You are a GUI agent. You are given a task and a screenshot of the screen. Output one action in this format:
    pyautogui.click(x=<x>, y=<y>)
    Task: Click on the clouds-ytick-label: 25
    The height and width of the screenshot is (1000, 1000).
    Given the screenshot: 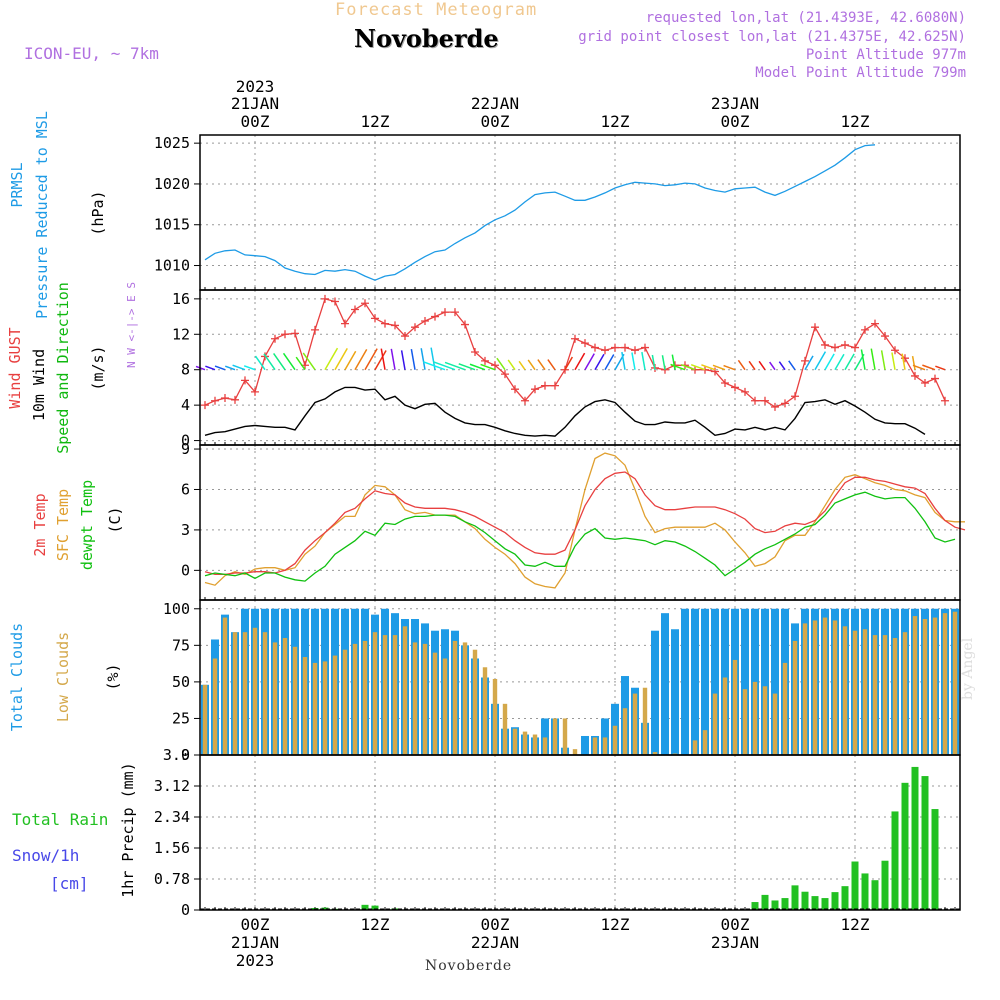 What is the action you would take?
    pyautogui.click(x=181, y=718)
    